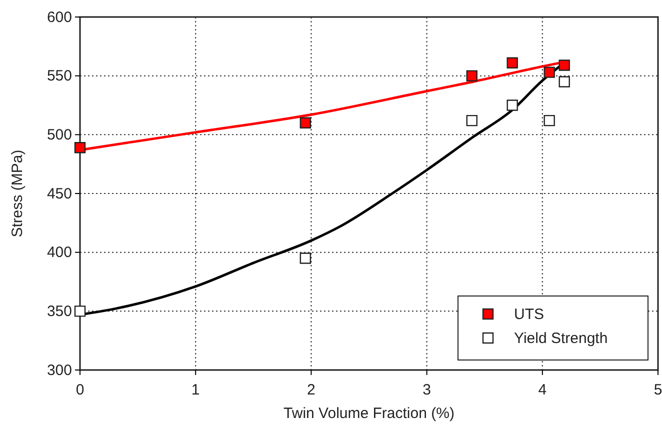 This screenshot has width=662, height=428. Describe the element at coordinates (17, 194) in the screenshot. I see `y-axis-title: Stress (MPa)` at that location.